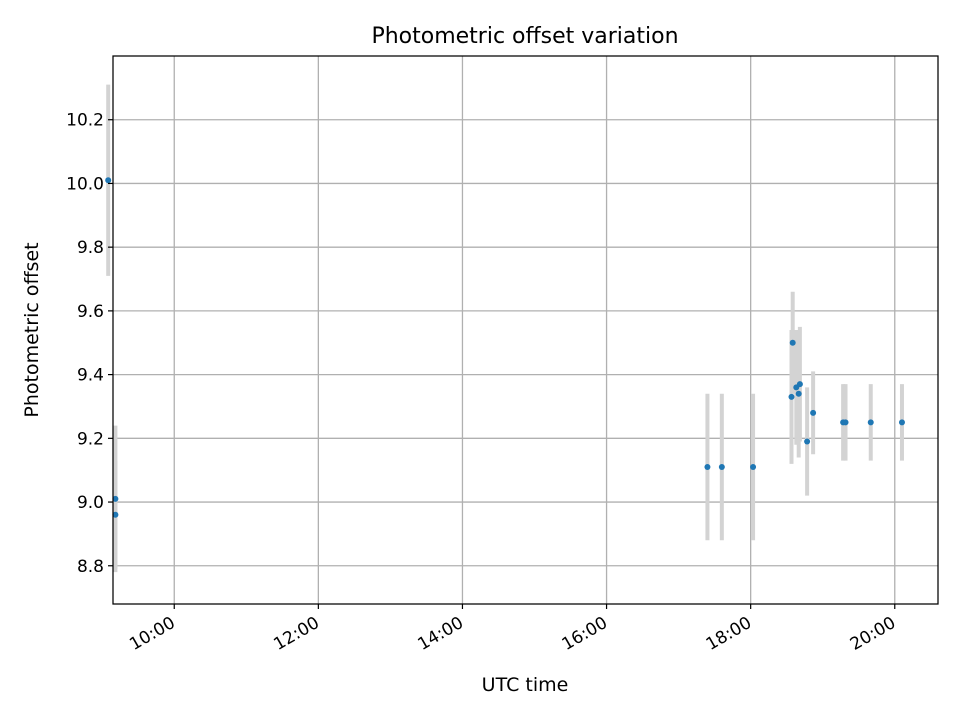 The height and width of the screenshot is (724, 960). Describe the element at coordinates (873, 634) in the screenshot. I see `x-tick-label: 20:00` at that location.